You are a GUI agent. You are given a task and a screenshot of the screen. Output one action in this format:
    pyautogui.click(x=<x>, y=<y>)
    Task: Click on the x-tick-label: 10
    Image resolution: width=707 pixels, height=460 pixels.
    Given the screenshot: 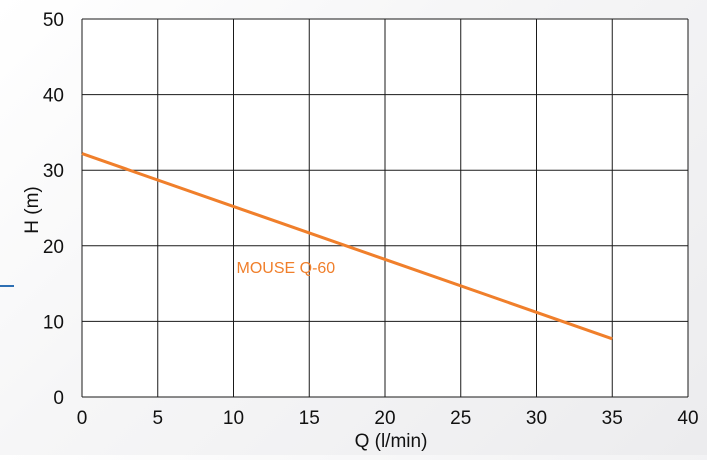 What is the action you would take?
    pyautogui.click(x=233, y=418)
    